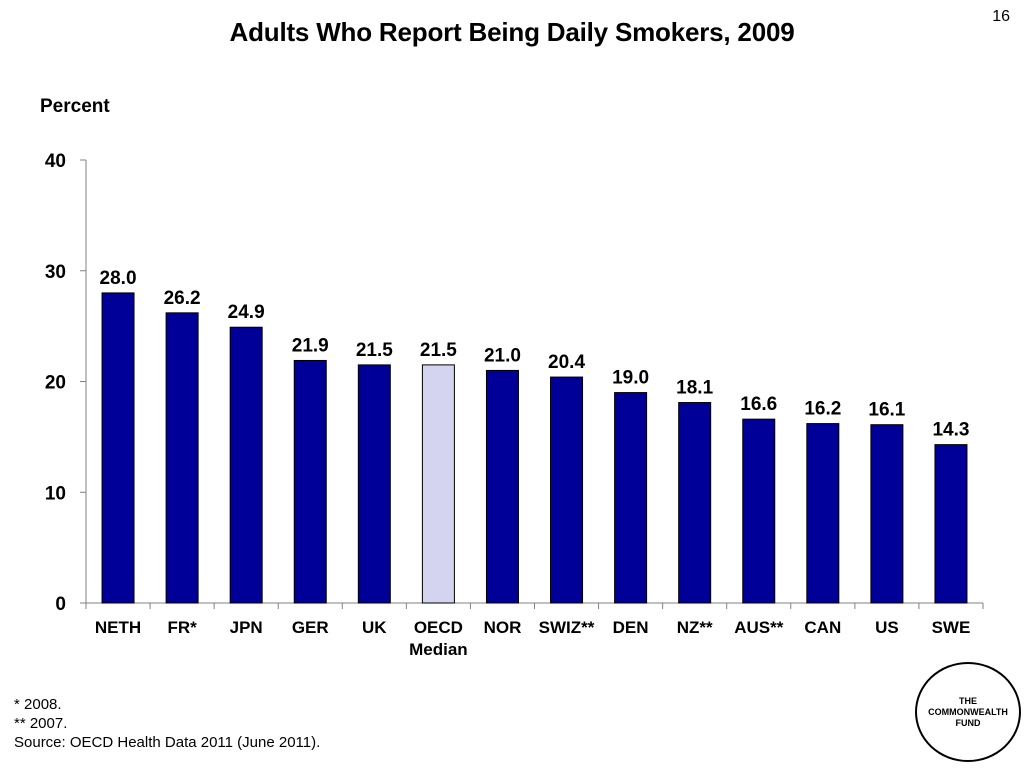 The image size is (1024, 768). What do you see at coordinates (758, 404) in the screenshot?
I see `value-label: 16.6` at bounding box center [758, 404].